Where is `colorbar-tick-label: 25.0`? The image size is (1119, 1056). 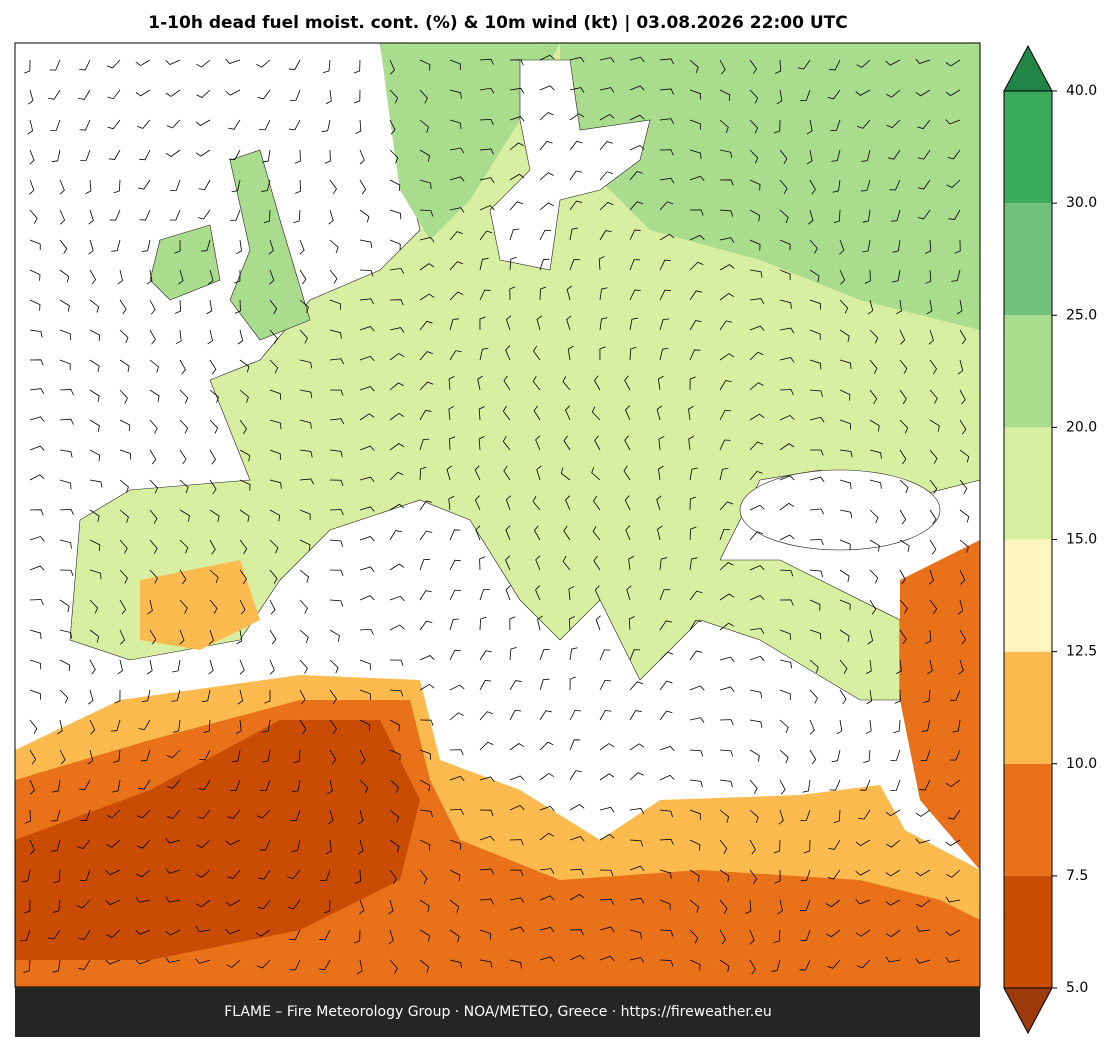 colorbar-tick-label: 25.0 is located at coordinates (1081, 315).